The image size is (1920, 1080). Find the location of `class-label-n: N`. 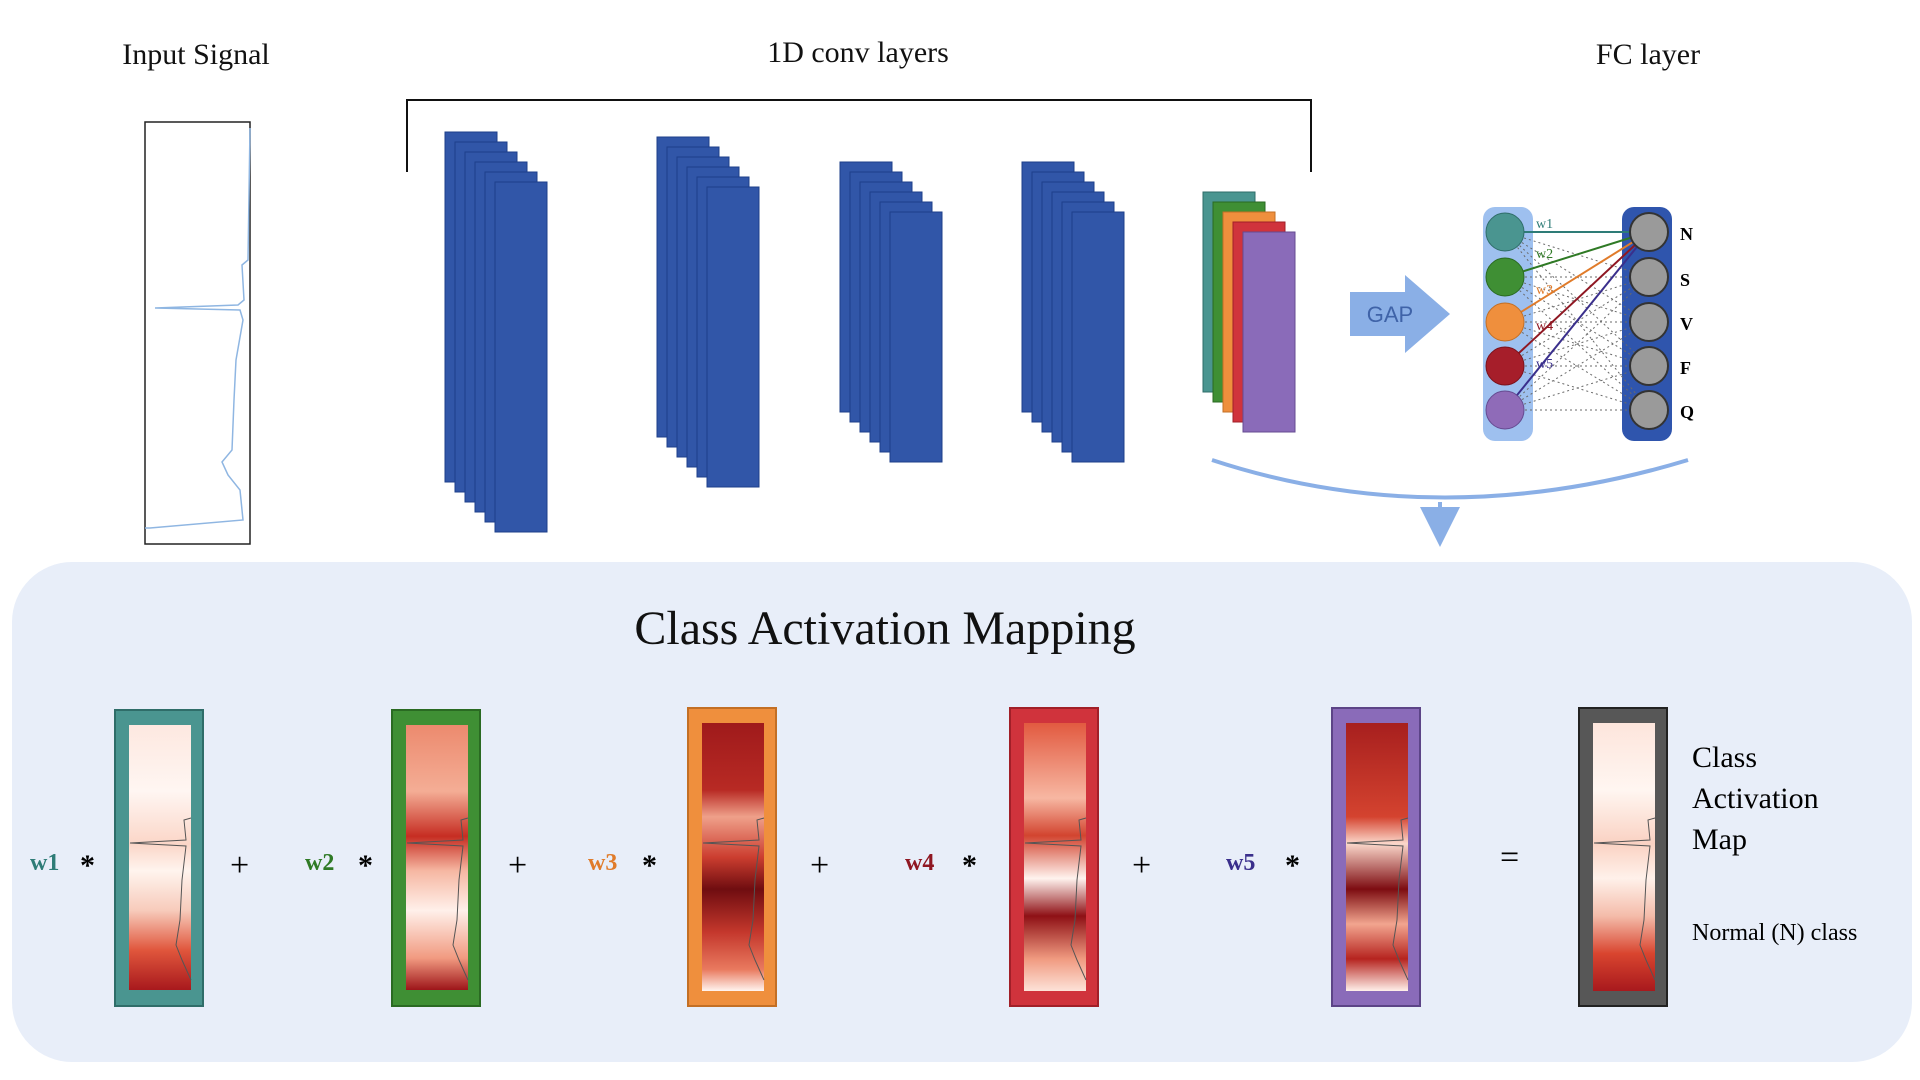

class-label-n: N is located at coordinates (1686, 234).